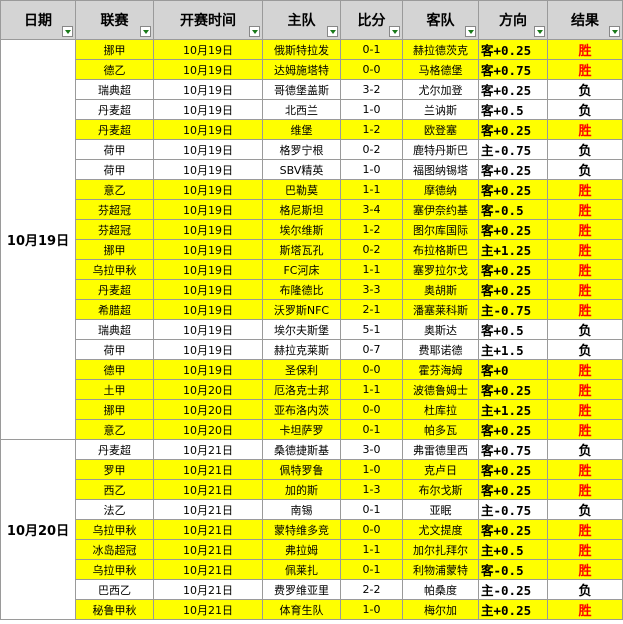  I want to click on league-cell: 秘鲁甲秋, so click(114, 609).